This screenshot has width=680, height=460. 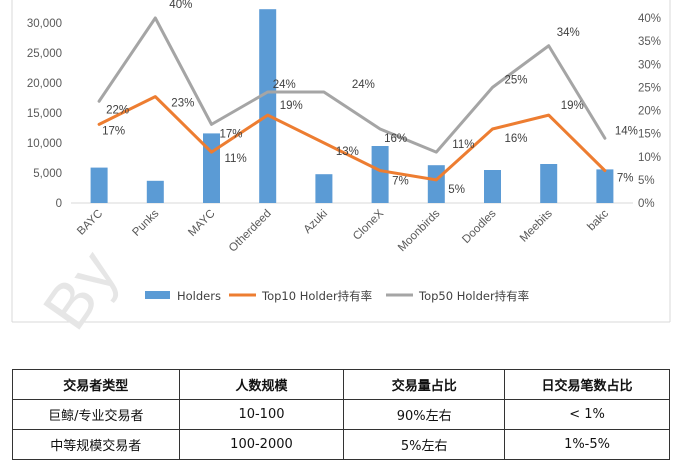 What do you see at coordinates (424, 384) in the screenshot?
I see `header-volume-share: 交易量占比` at bounding box center [424, 384].